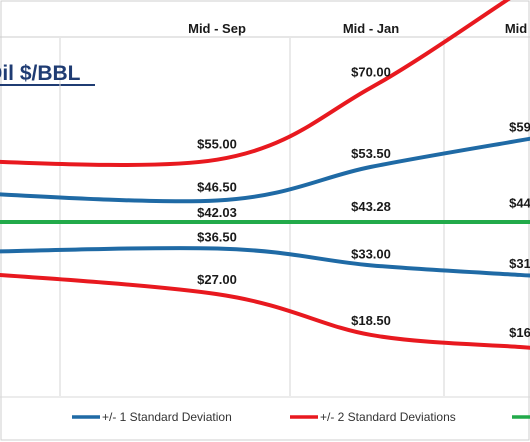  I want to click on data-label-2sd-lower: $18.50, so click(371, 320).